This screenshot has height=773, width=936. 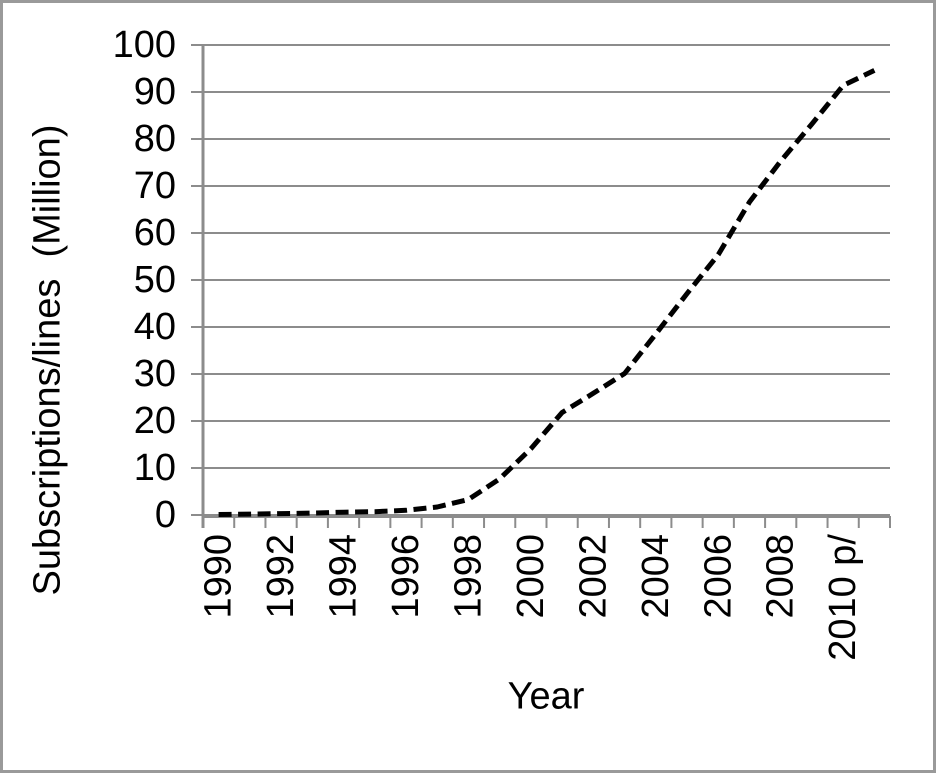 I want to click on x-tick-label: 1990, so click(x=219, y=576).